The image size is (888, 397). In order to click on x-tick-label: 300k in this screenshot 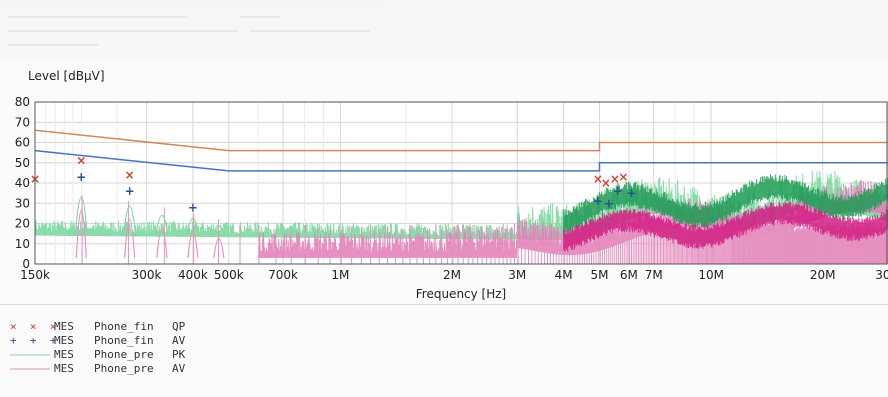, I will do `click(147, 275)`.